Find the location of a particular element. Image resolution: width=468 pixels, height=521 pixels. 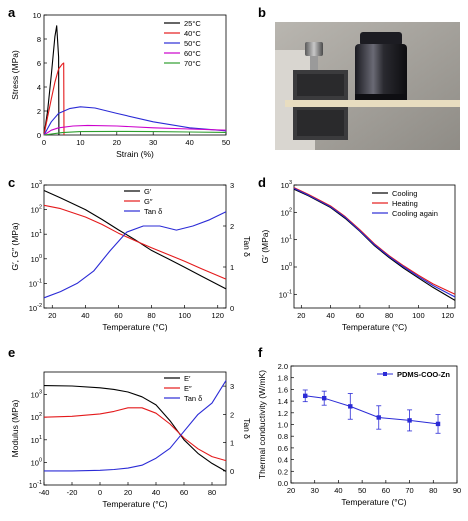

y-tick-label-f: 0.6 is located at coordinates (283, 448).